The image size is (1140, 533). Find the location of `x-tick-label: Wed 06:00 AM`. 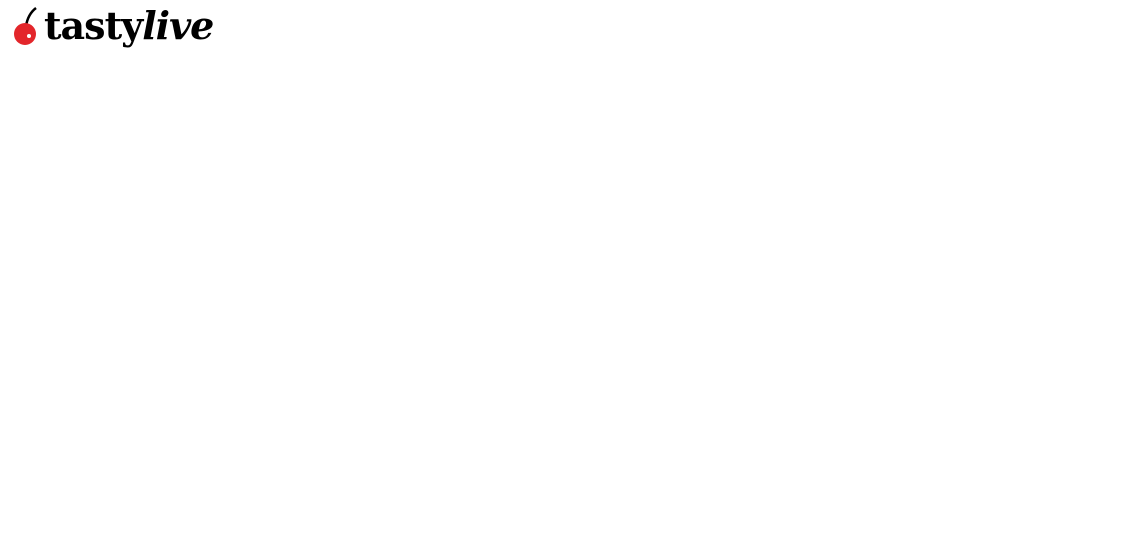

x-tick-label: Wed 06:00 AM is located at coordinates (548, 523).